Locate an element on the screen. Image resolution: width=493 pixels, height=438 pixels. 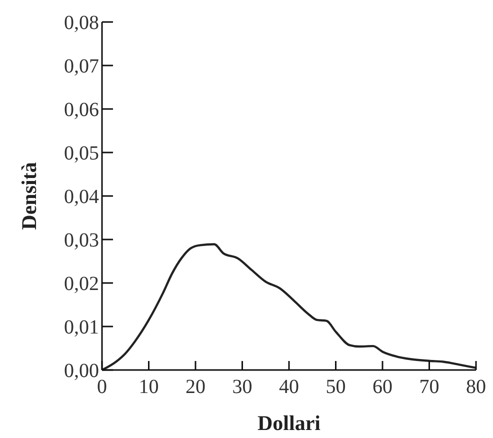
x-tick-label: 80 is located at coordinates (476, 387).